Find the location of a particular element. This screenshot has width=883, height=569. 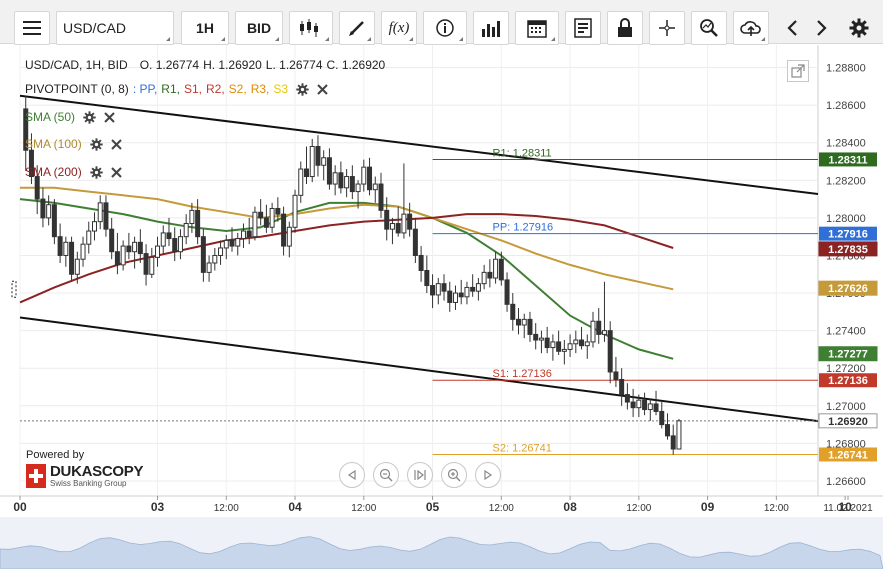

price-axis-background is located at coordinates (850, 307).